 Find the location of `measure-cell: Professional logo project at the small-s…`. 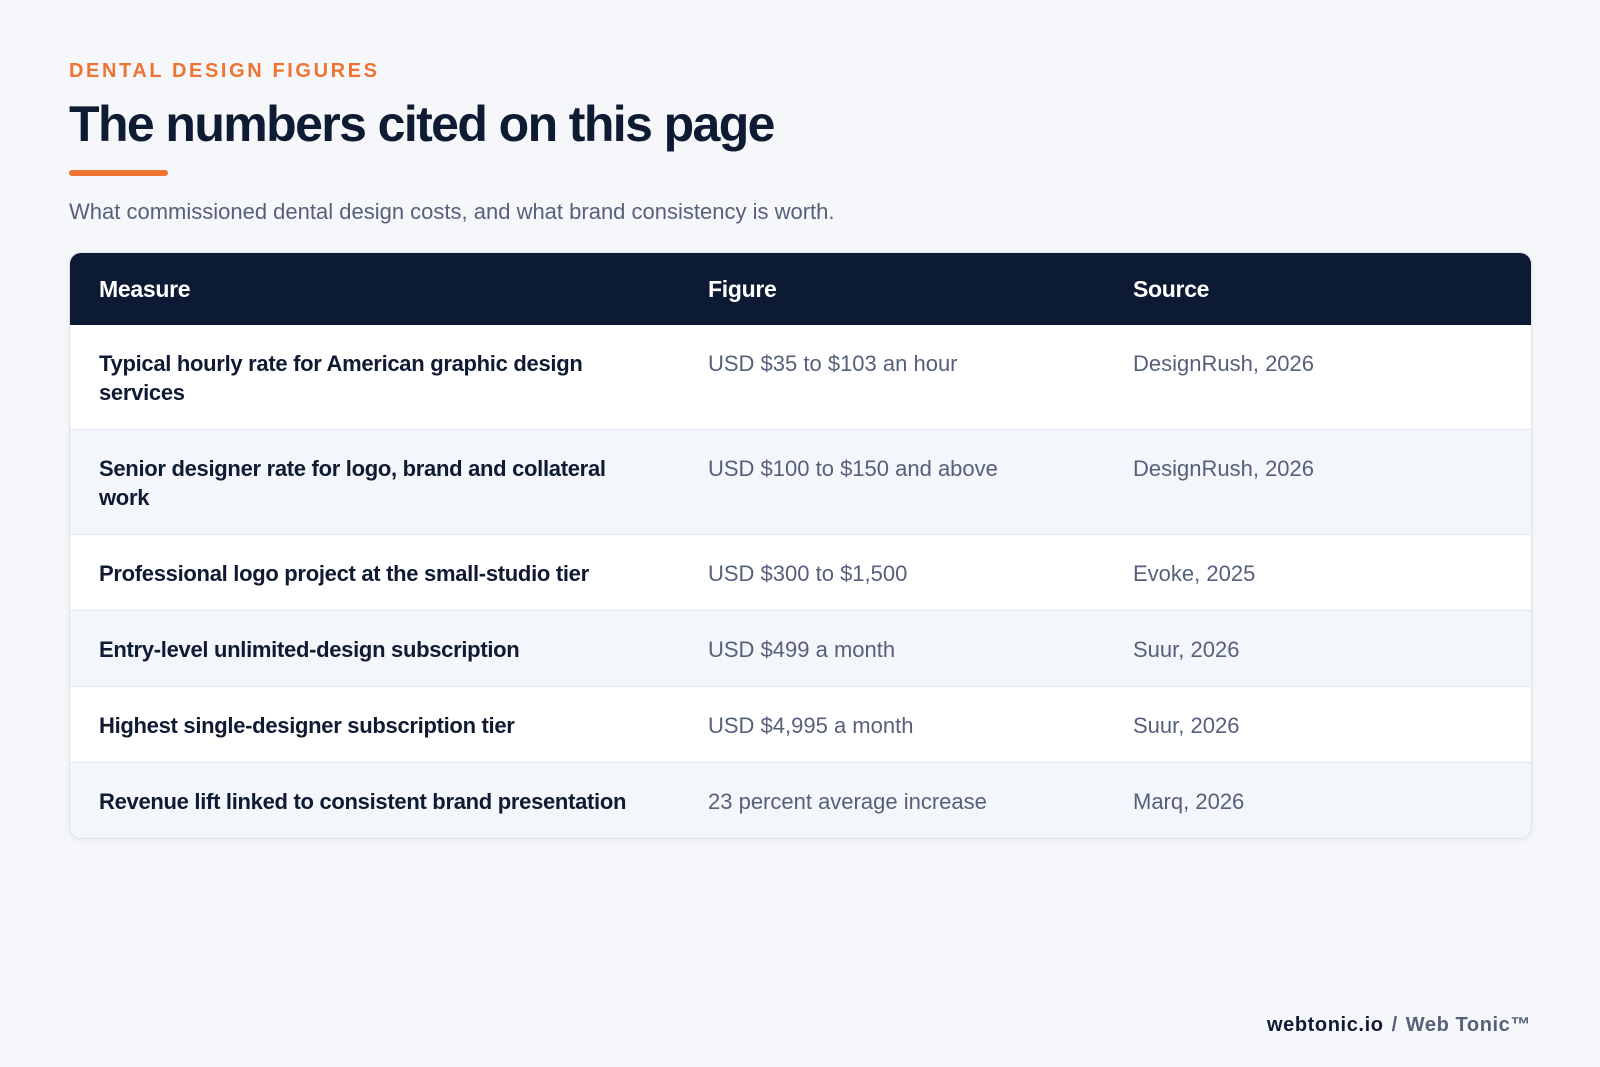

measure-cell: Professional logo project at the small-s… is located at coordinates (374, 572).